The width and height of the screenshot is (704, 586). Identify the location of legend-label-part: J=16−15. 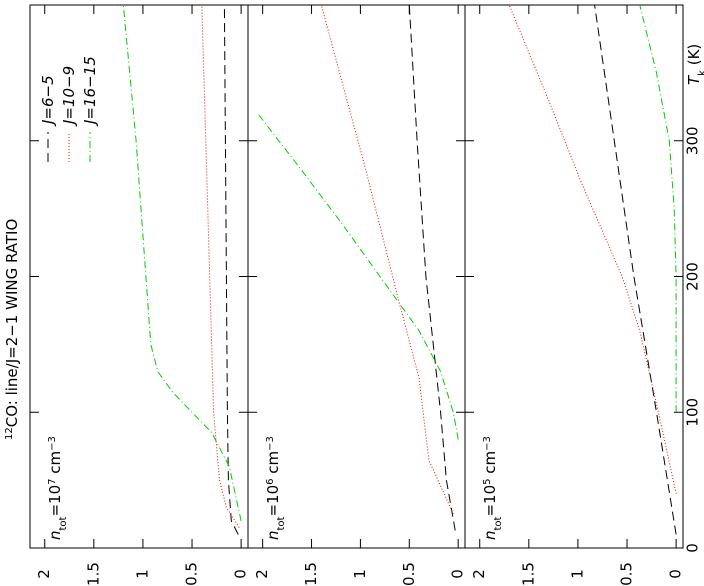
(90, 91).